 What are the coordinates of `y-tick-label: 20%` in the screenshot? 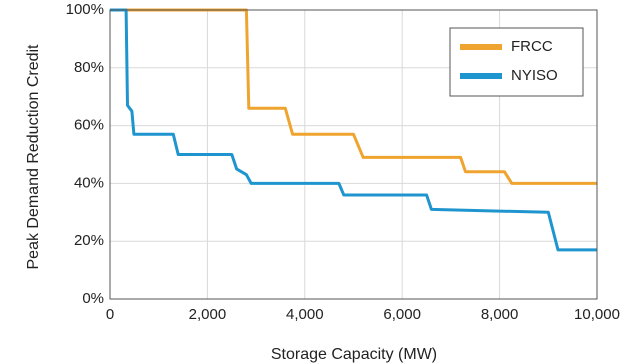 It's located at (89, 240).